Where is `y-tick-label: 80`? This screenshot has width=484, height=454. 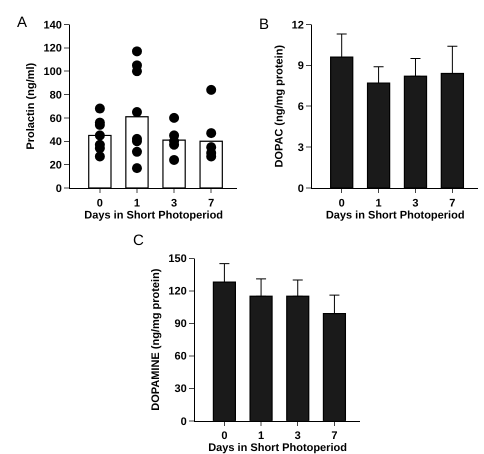 y-tick-label: 80 is located at coordinates (56, 95).